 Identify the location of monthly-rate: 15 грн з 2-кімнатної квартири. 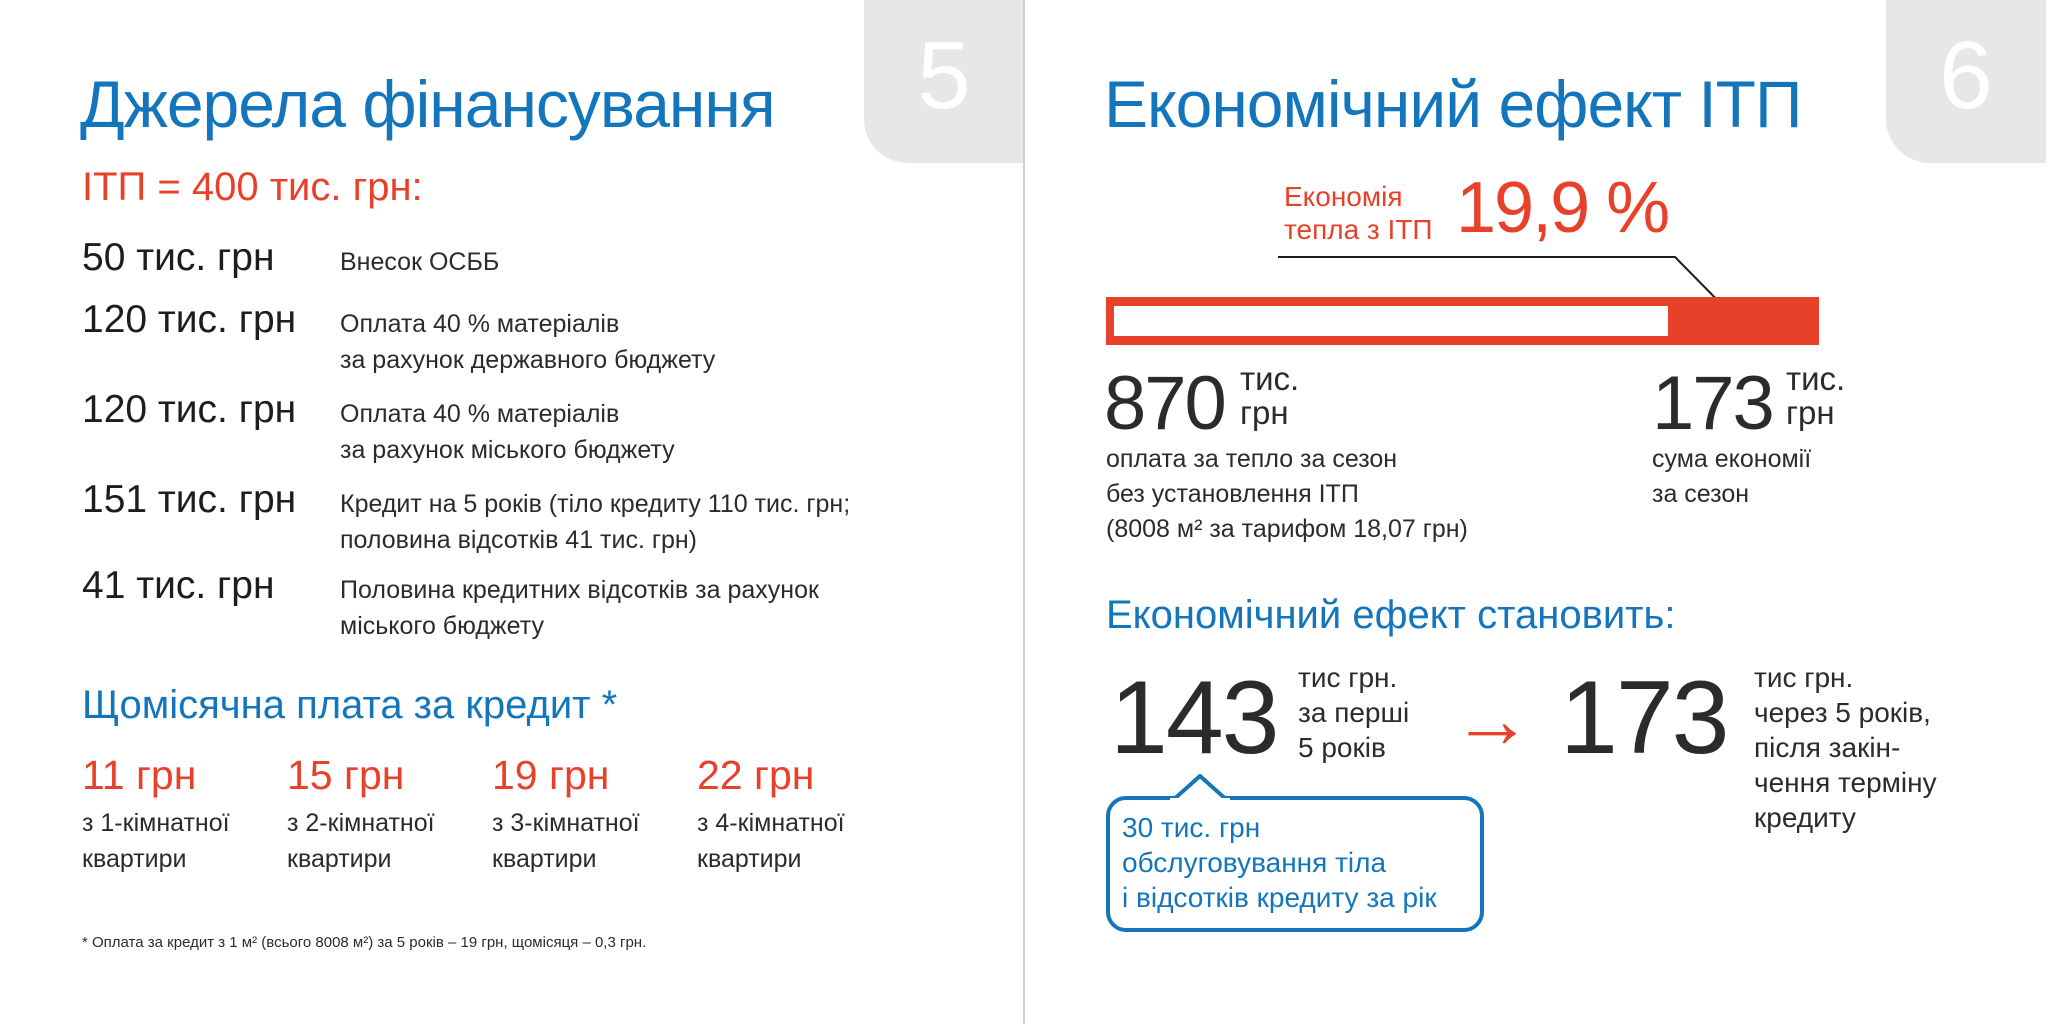
(387, 814).